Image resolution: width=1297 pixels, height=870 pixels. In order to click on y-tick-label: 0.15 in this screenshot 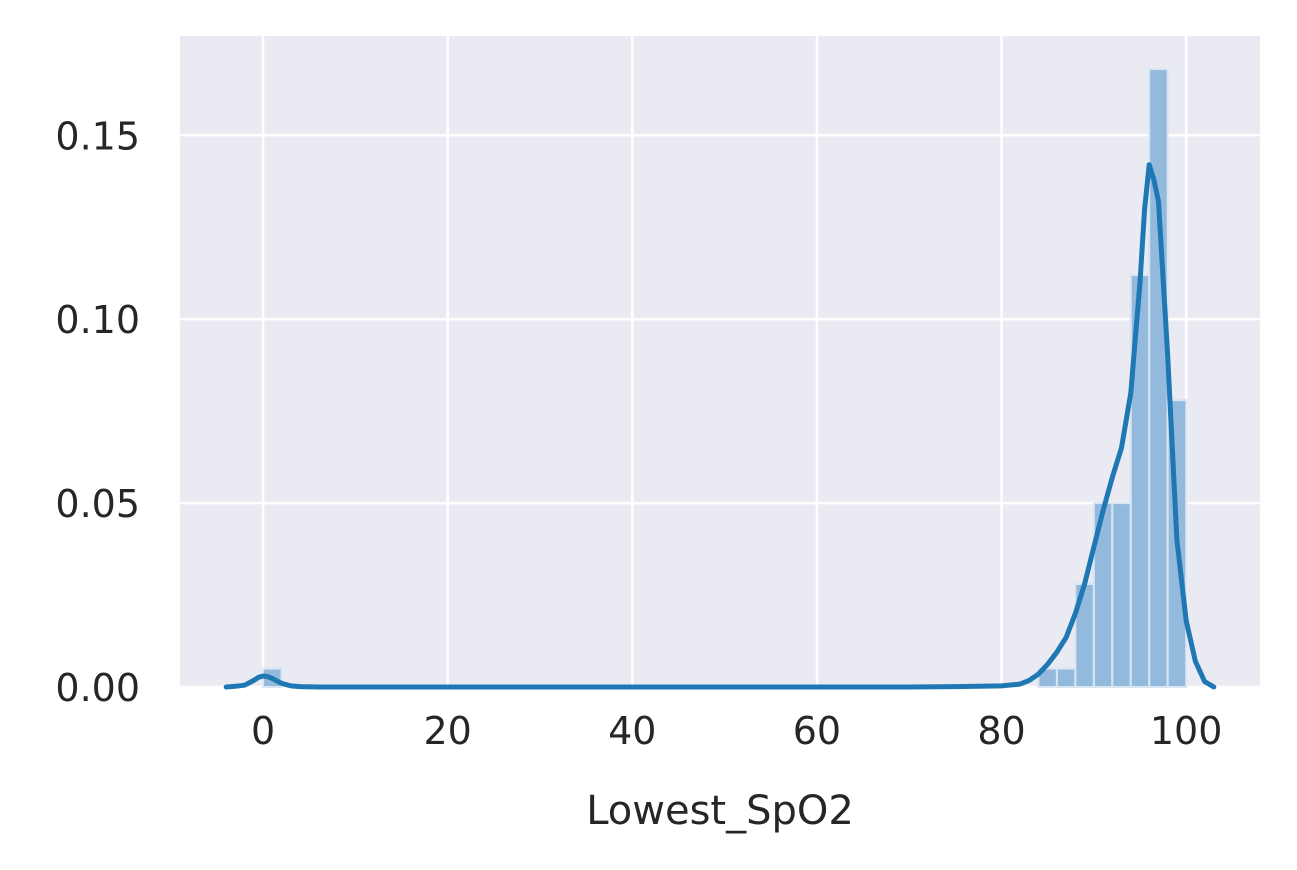, I will do `click(97, 136)`.